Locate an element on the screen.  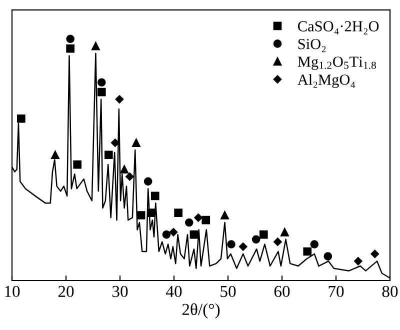
x-tick-label: 80 is located at coordinates (390, 292).